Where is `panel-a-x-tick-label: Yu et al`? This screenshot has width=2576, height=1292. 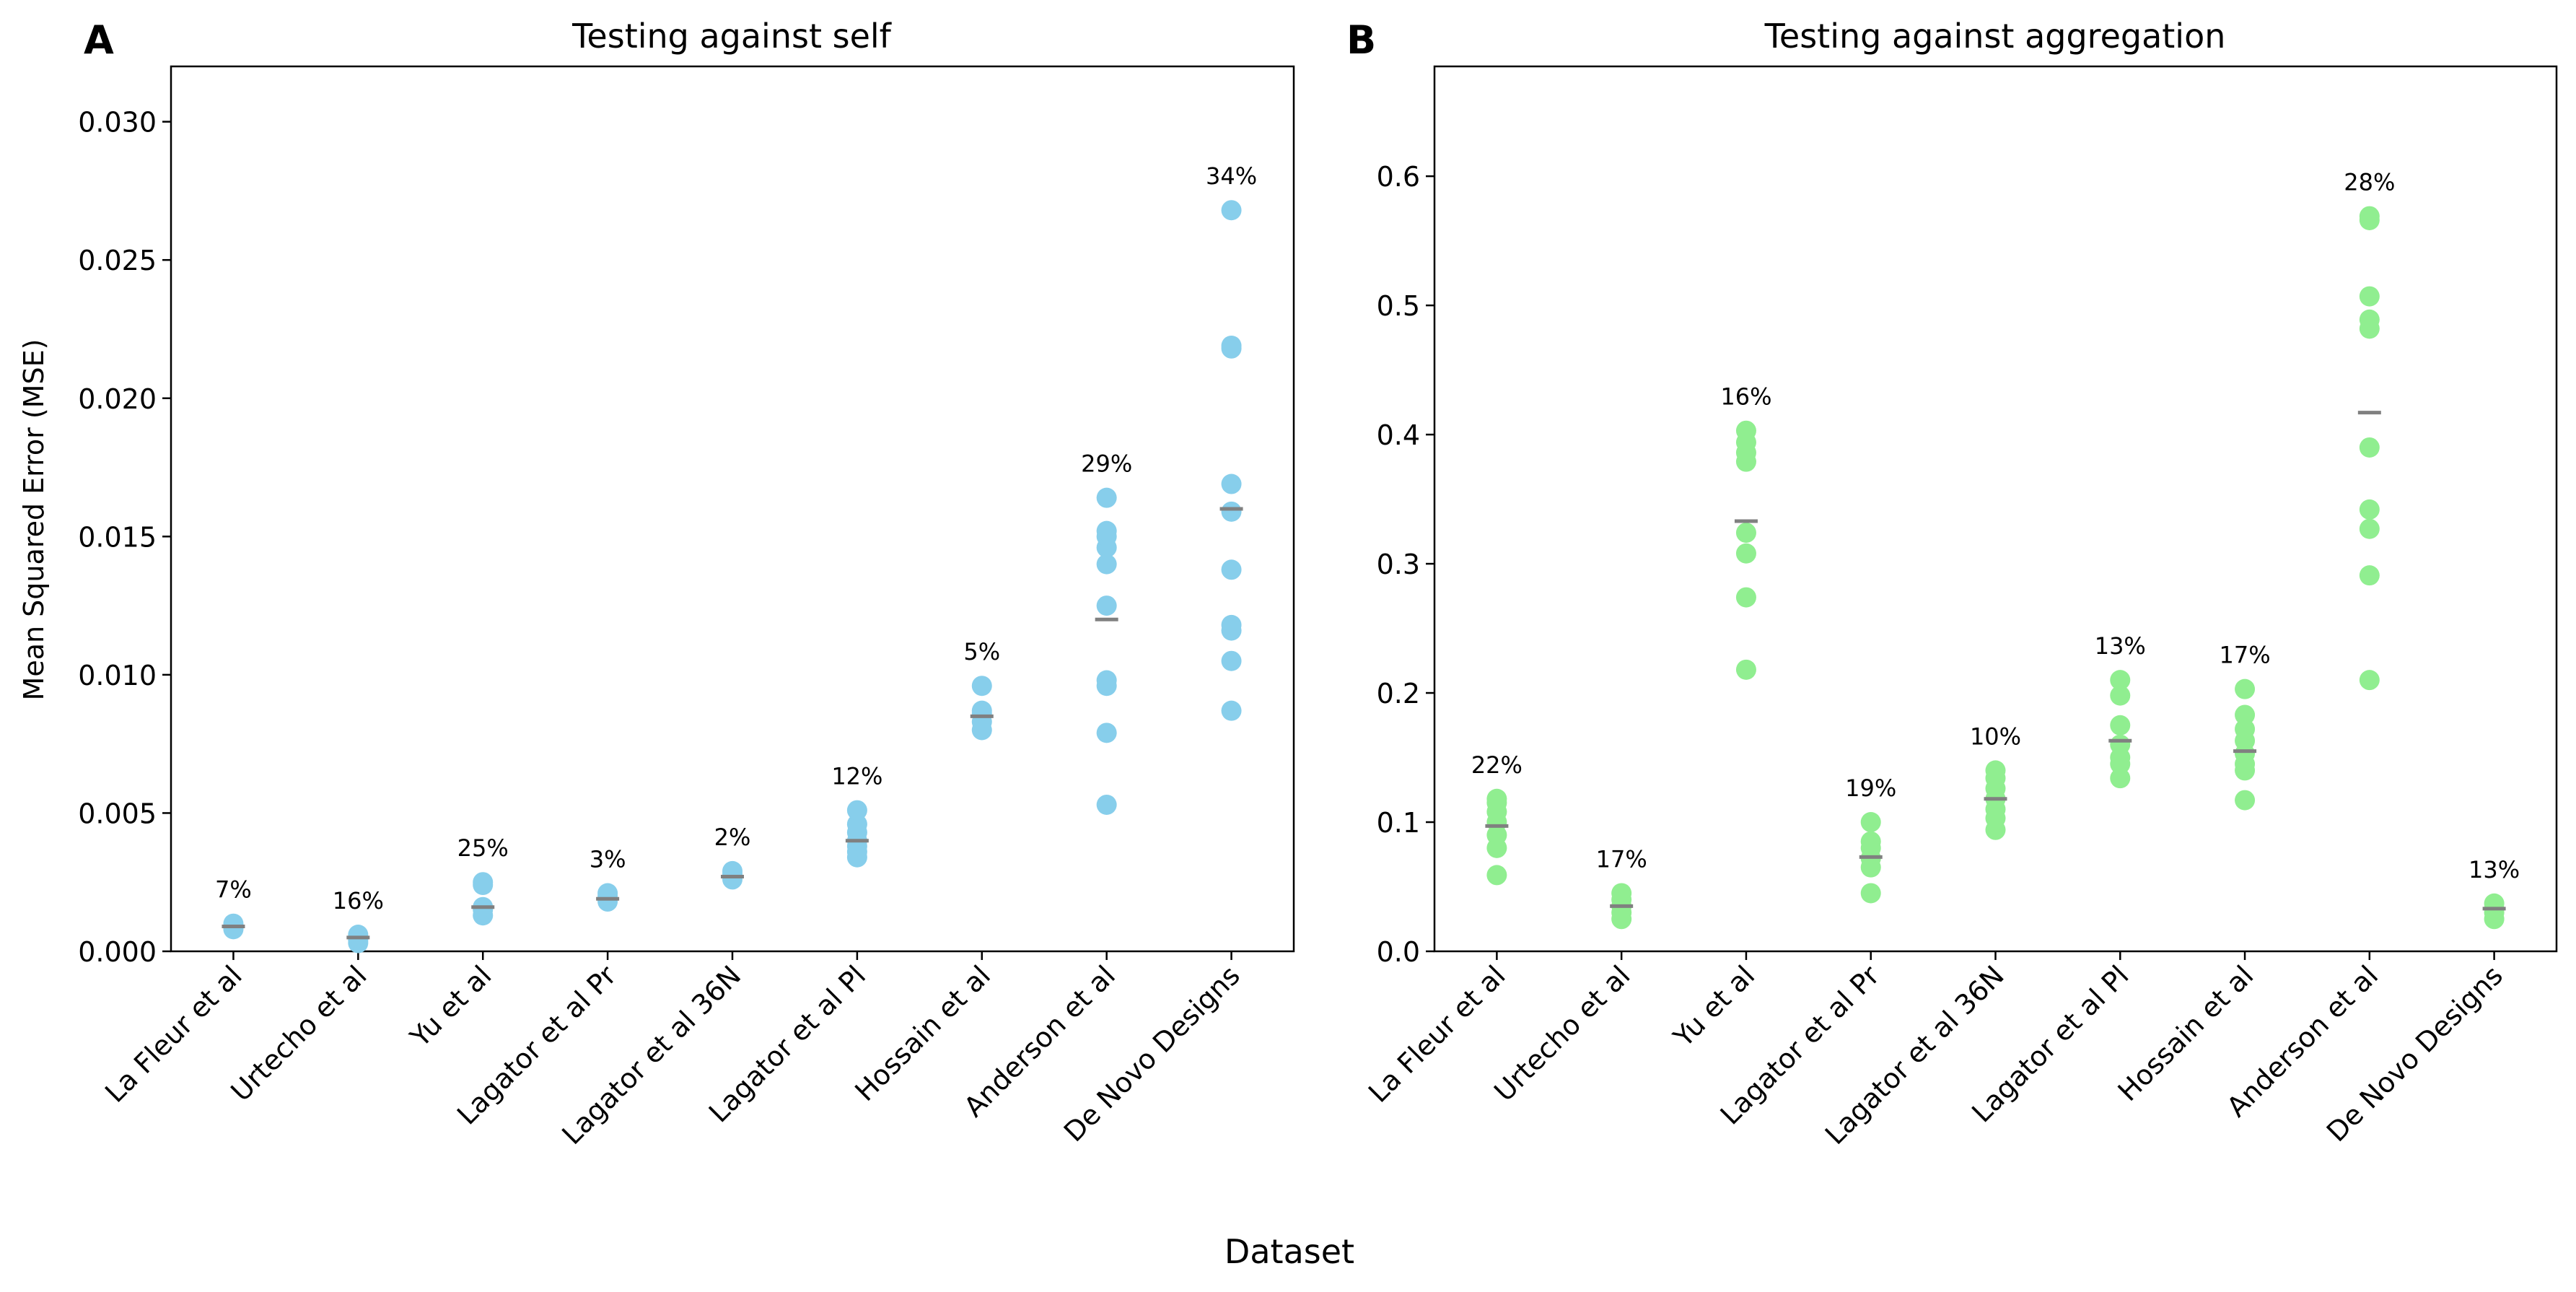
panel-a-x-tick-label: Yu et al is located at coordinates (450, 1006).